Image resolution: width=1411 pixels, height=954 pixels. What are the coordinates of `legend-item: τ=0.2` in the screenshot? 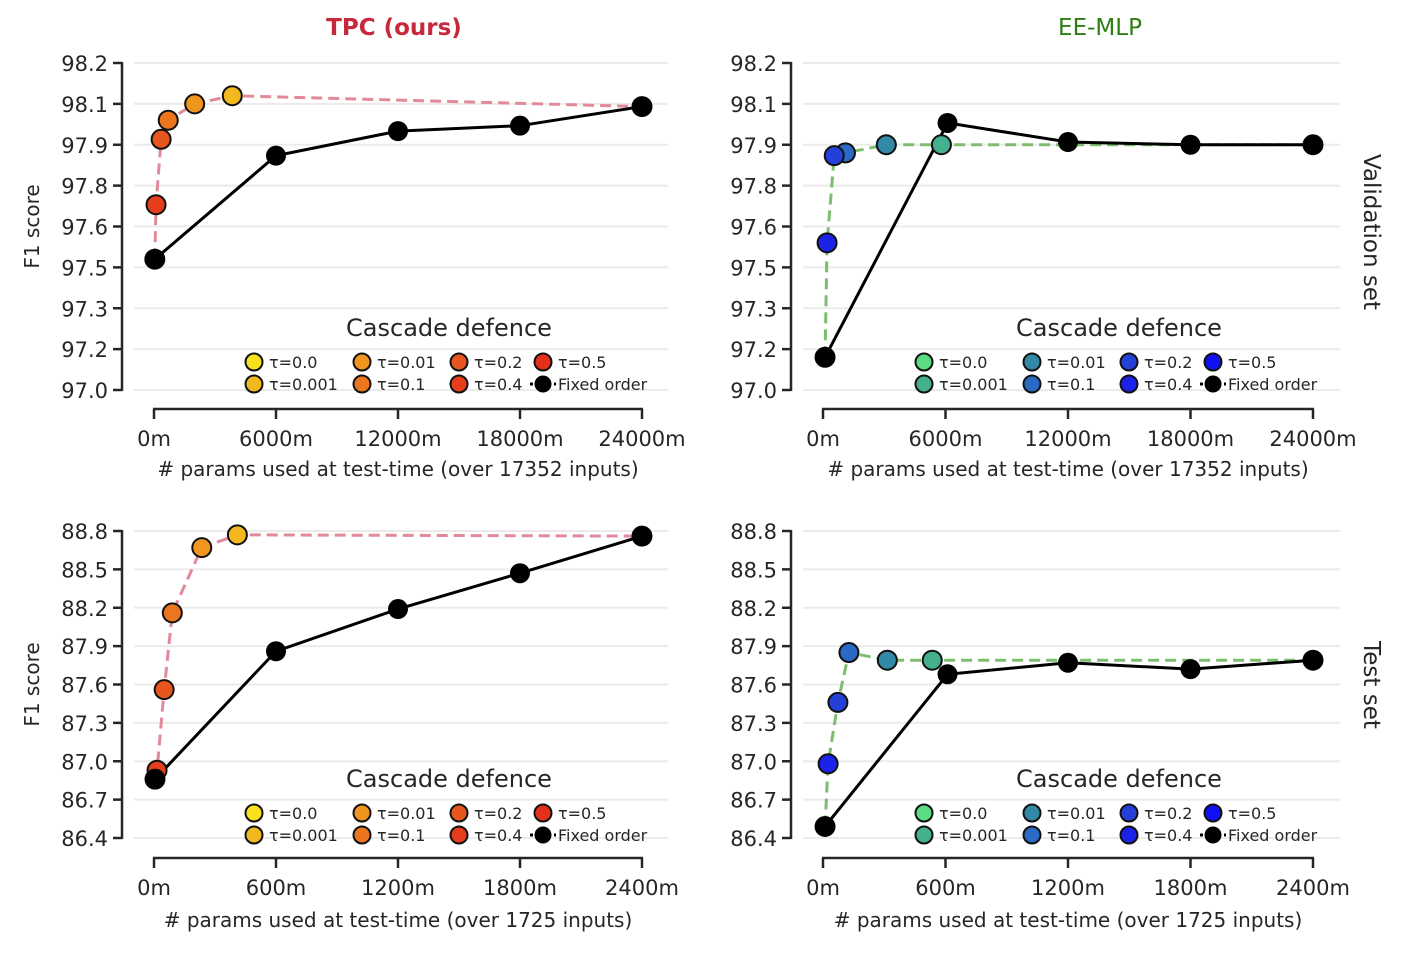 It's located at (485, 813).